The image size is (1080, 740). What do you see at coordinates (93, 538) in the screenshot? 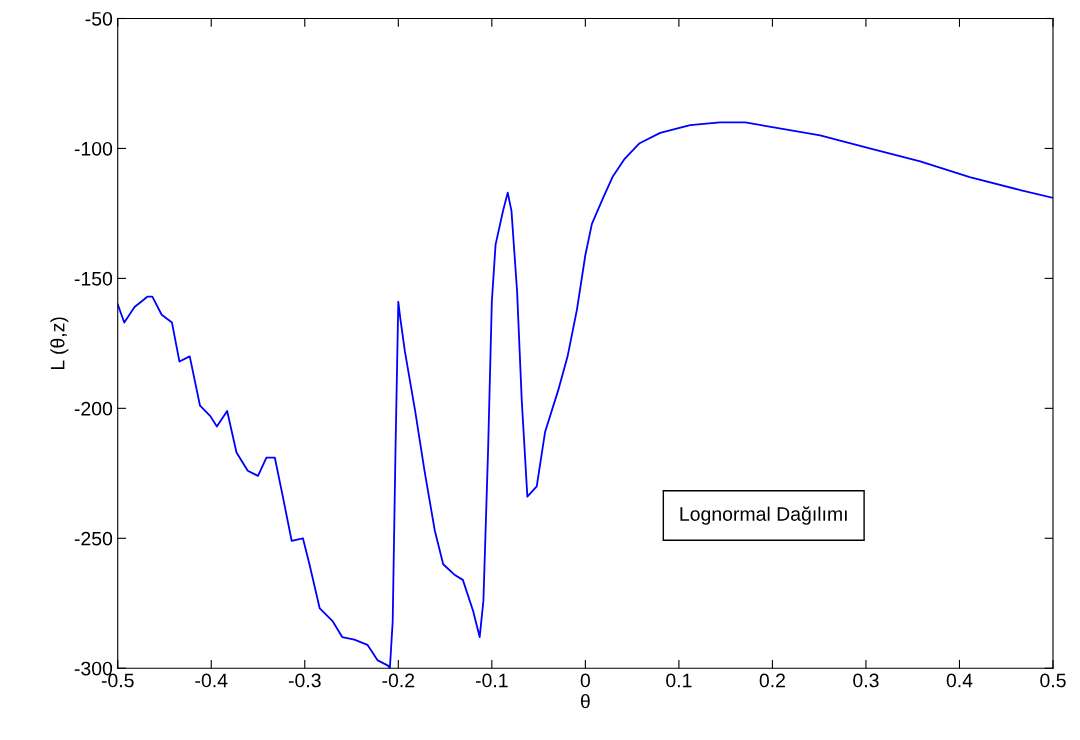
I see `y-tick-label: -250` at bounding box center [93, 538].